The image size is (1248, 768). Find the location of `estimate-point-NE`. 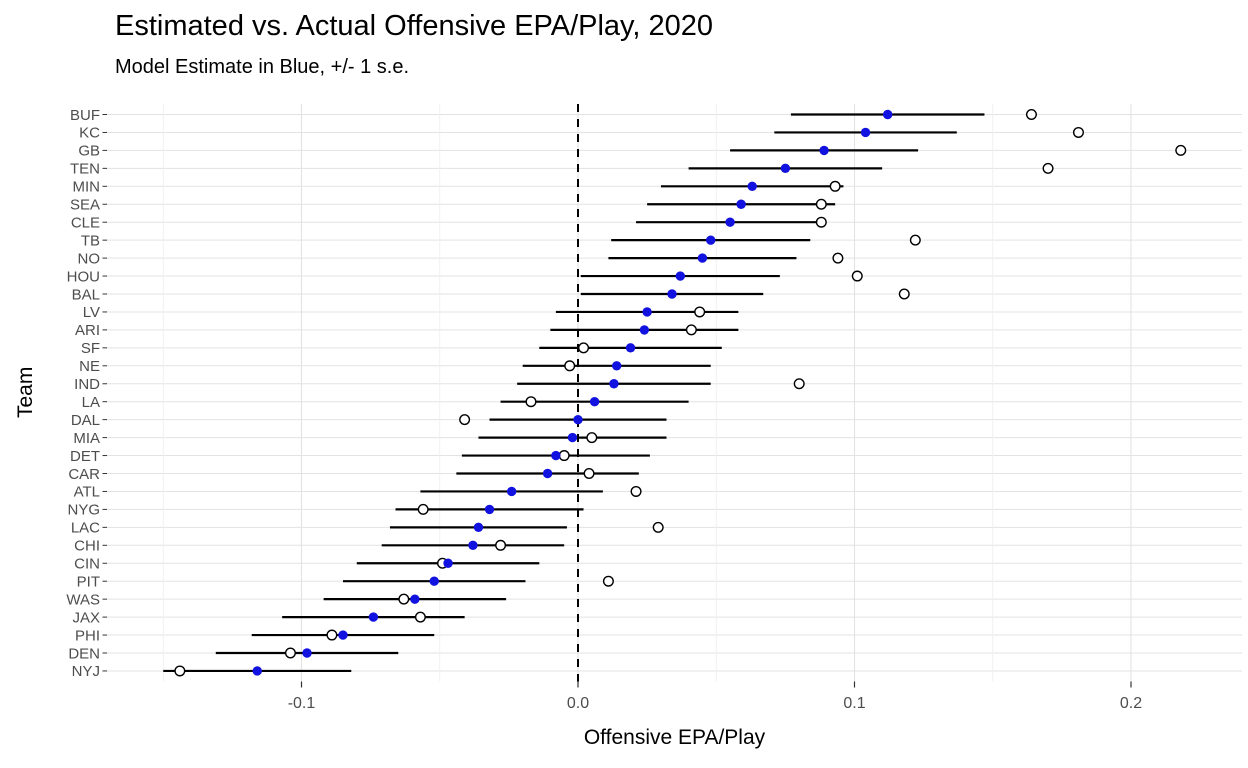

estimate-point-NE is located at coordinates (617, 366).